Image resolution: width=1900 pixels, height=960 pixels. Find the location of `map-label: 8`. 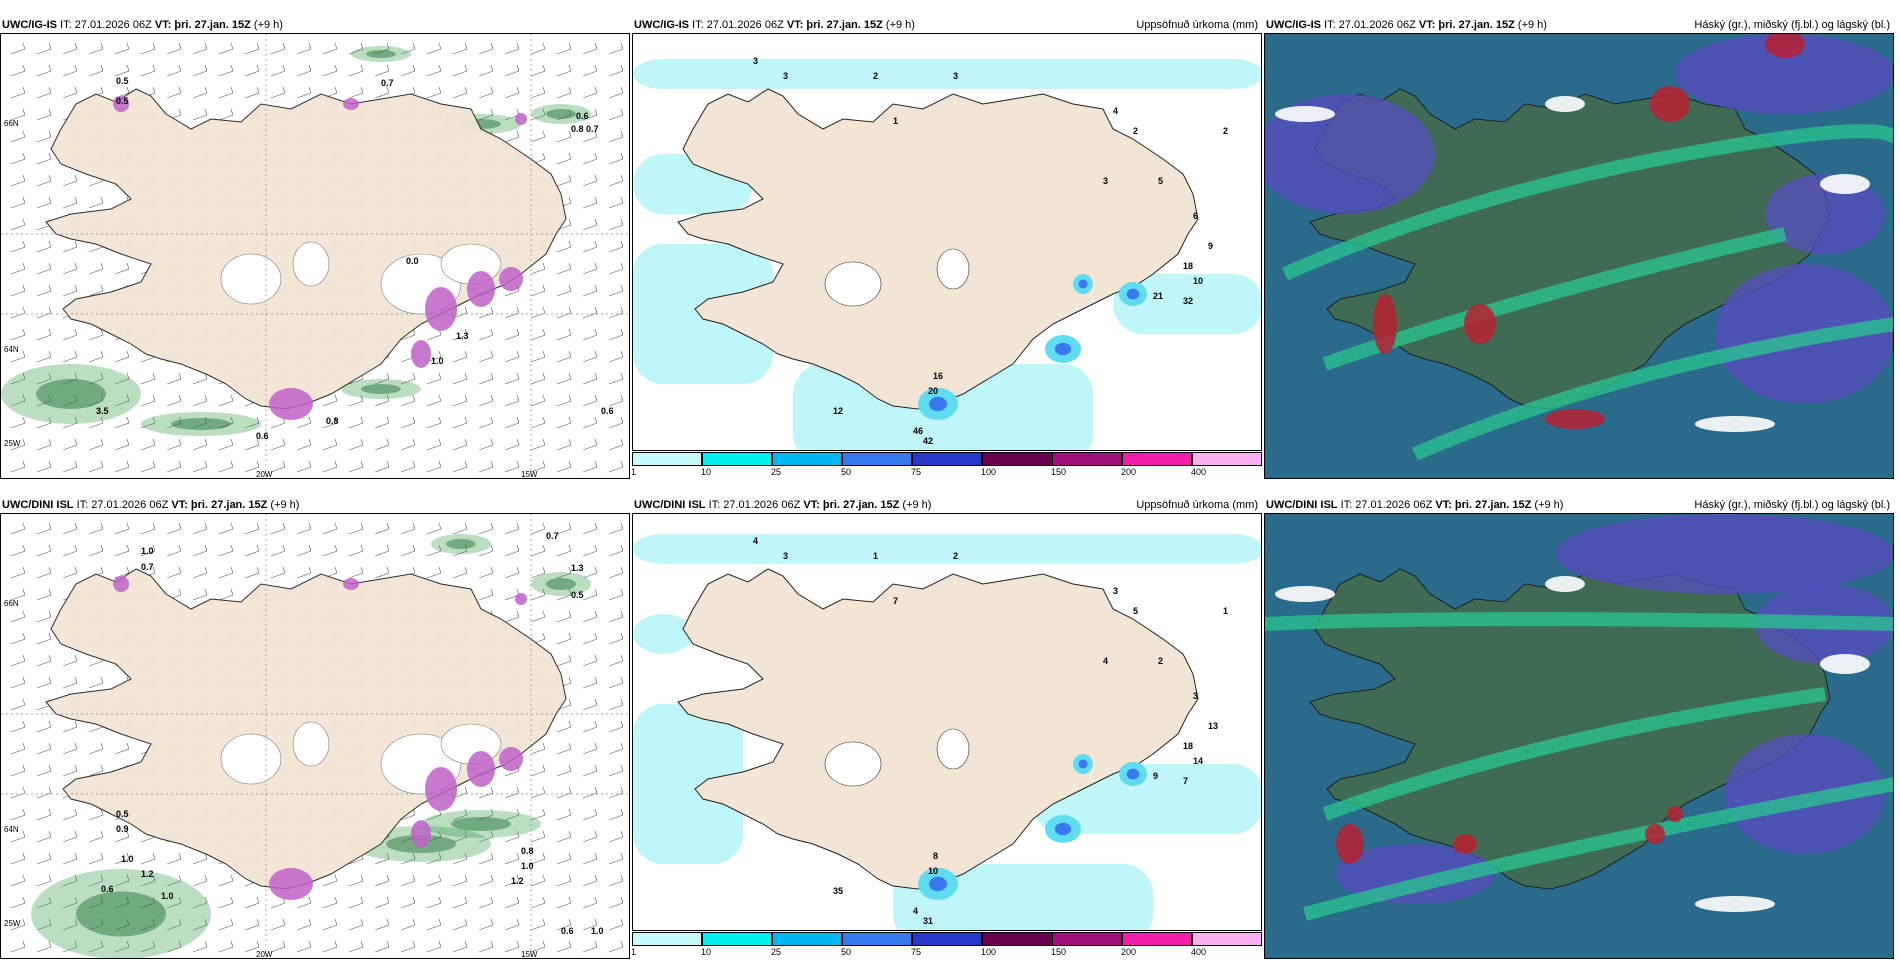

map-label: 8 is located at coordinates (935, 856).